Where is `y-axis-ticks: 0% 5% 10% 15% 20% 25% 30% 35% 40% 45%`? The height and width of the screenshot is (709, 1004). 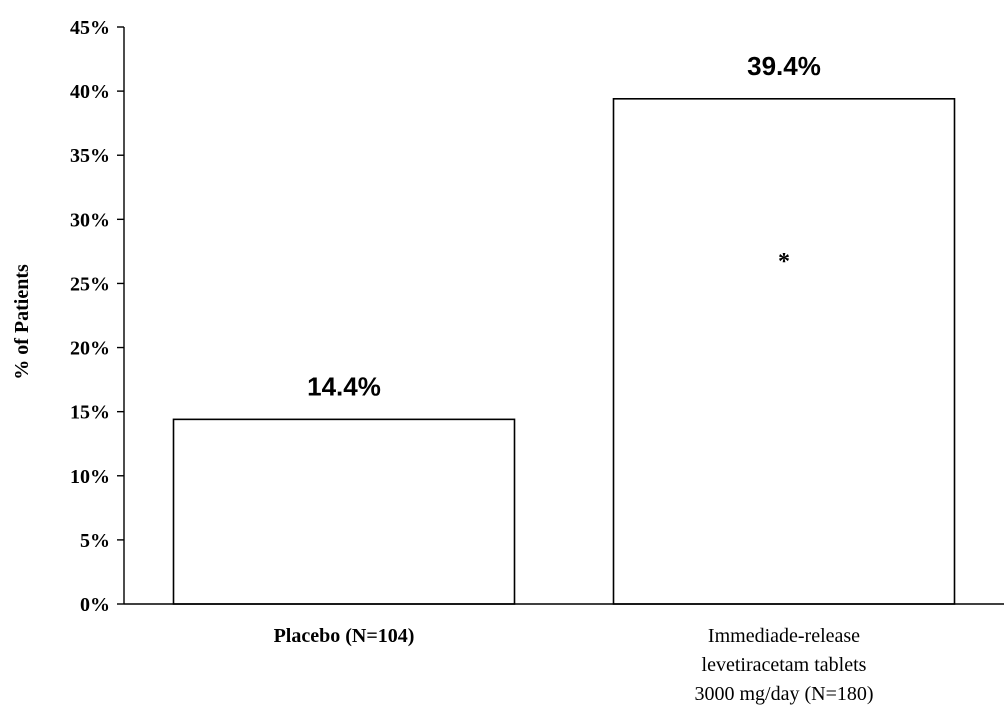 y-axis-ticks: 0% 5% 10% 15% 20% 25% 30% 35% 40% 45% is located at coordinates (97, 316).